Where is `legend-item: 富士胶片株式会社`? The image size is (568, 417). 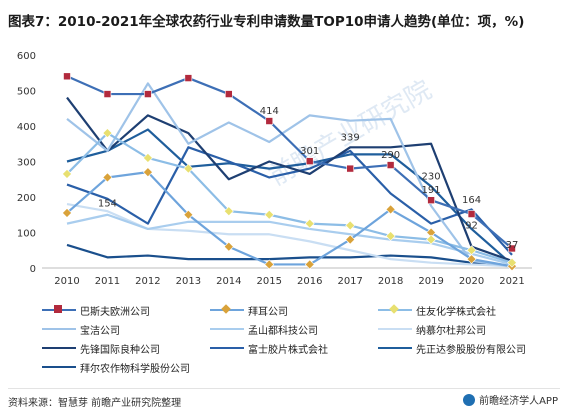
legend-item: 富士胶片株式会社 is located at coordinates (269, 348).